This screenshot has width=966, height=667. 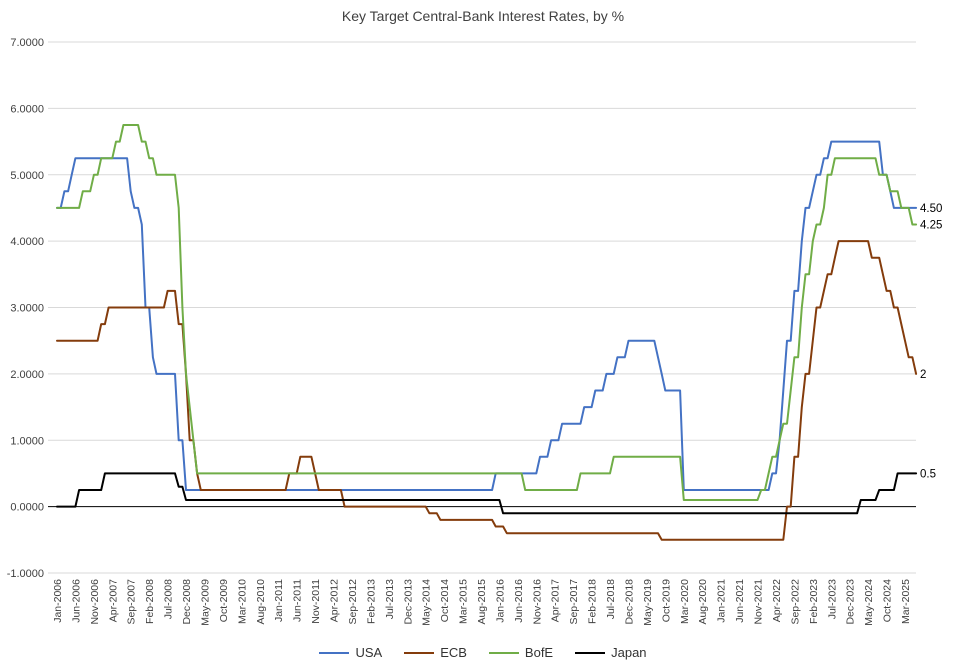 What do you see at coordinates (777, 600) in the screenshot?
I see `x-axis-label: Apr-2022` at bounding box center [777, 600].